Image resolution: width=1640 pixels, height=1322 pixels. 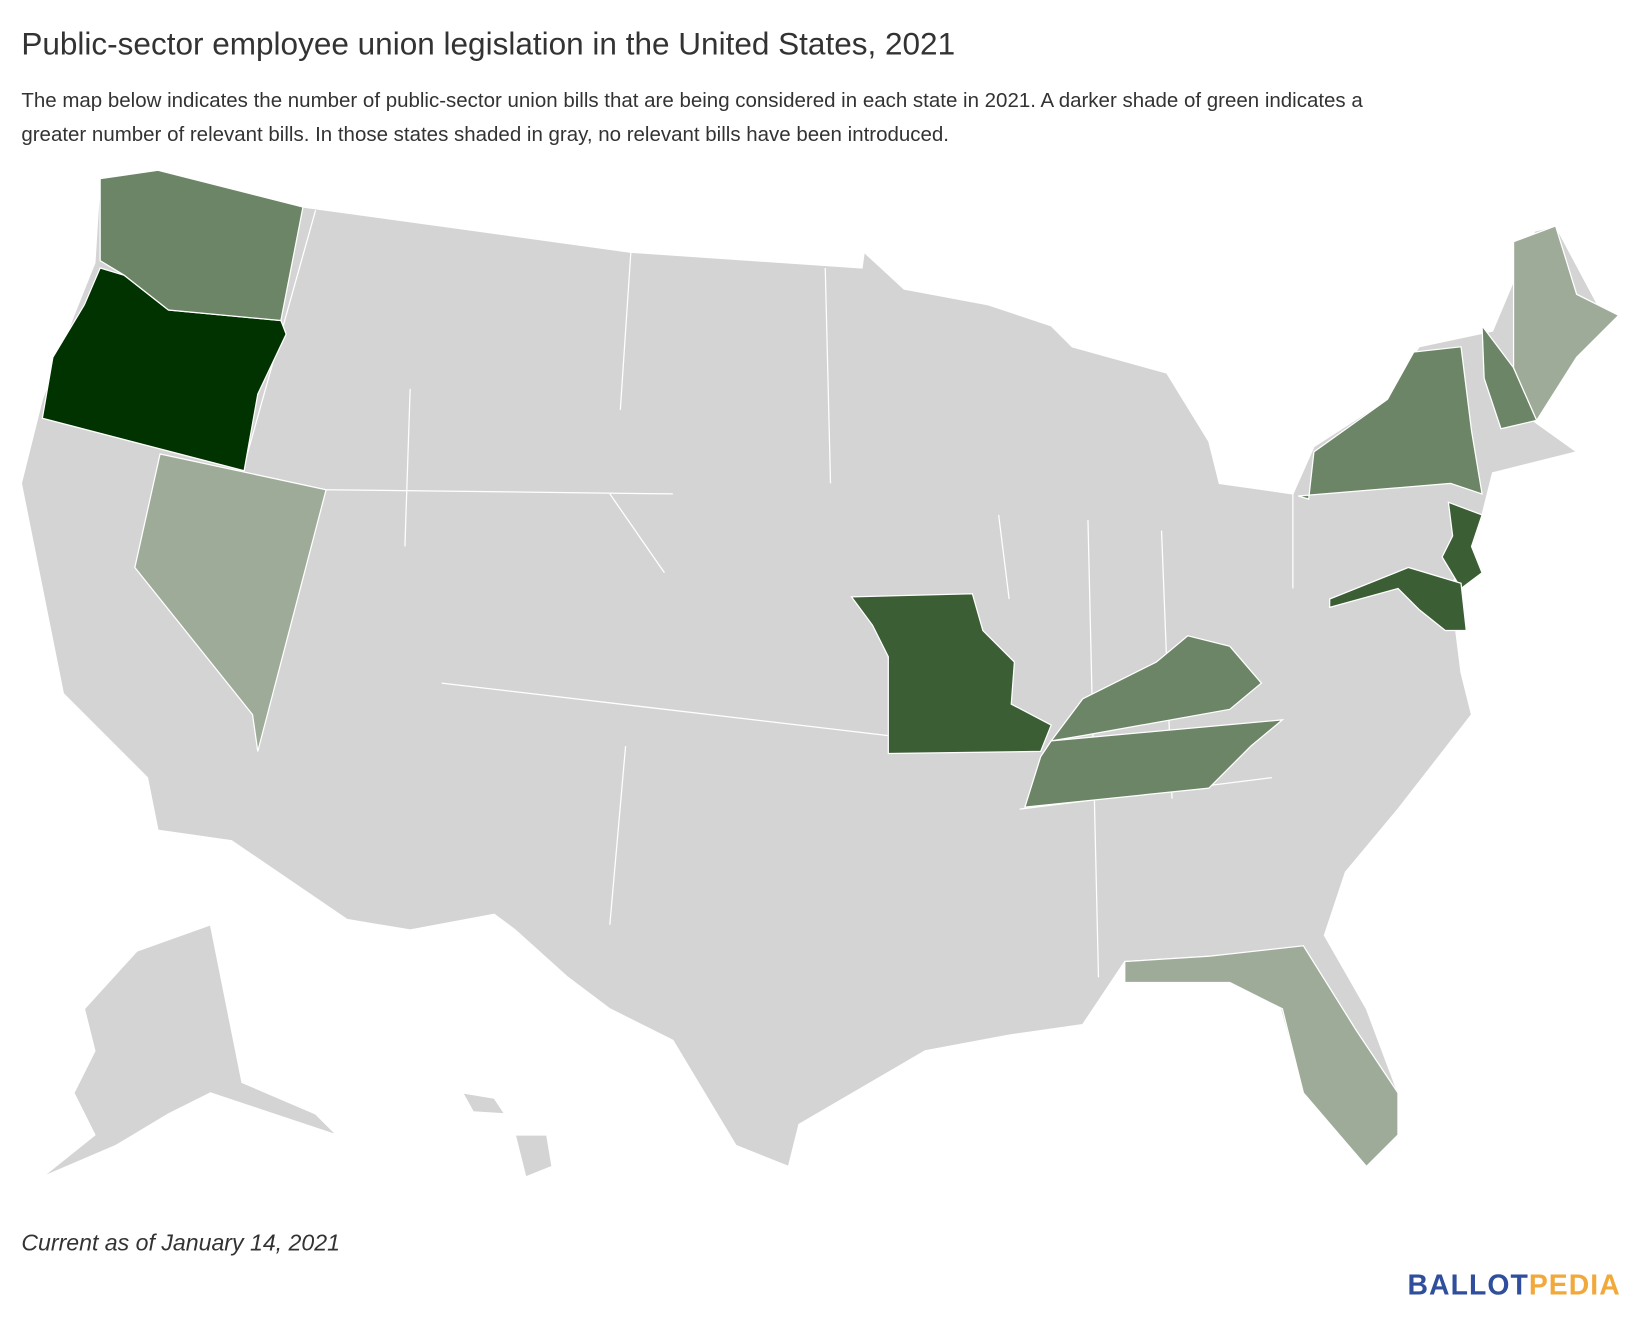 I want to click on logo: BALLOTPEDIA, so click(x=1514, y=1286).